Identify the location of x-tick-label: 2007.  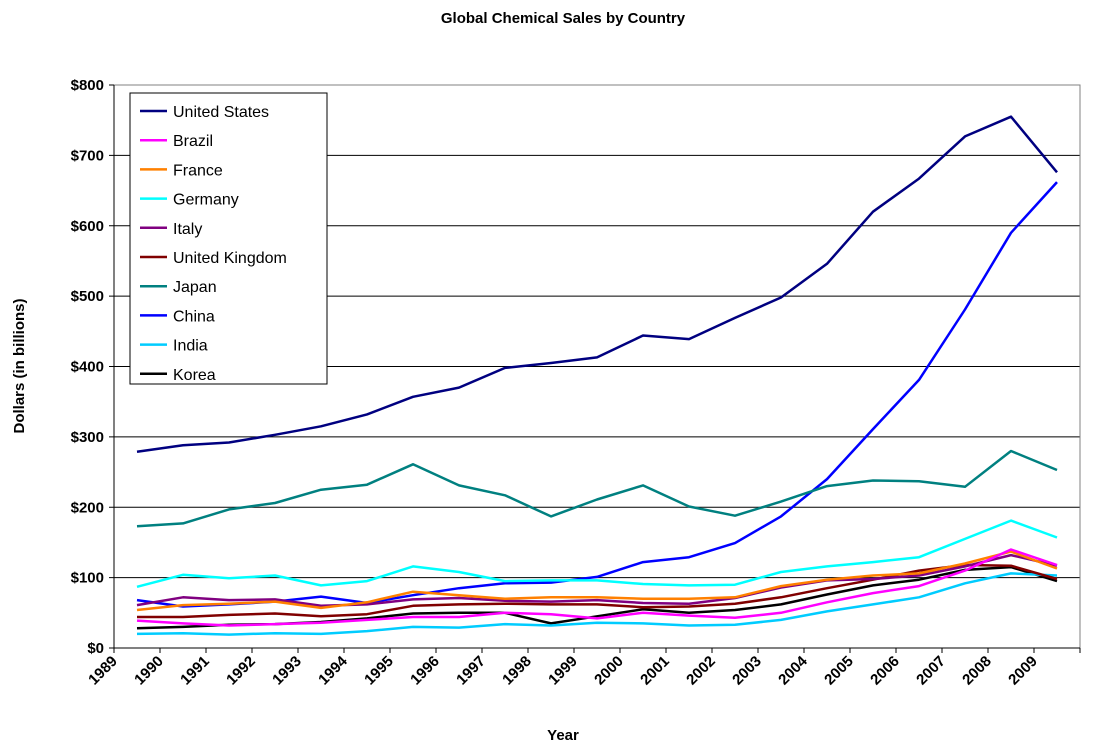
(931, 671).